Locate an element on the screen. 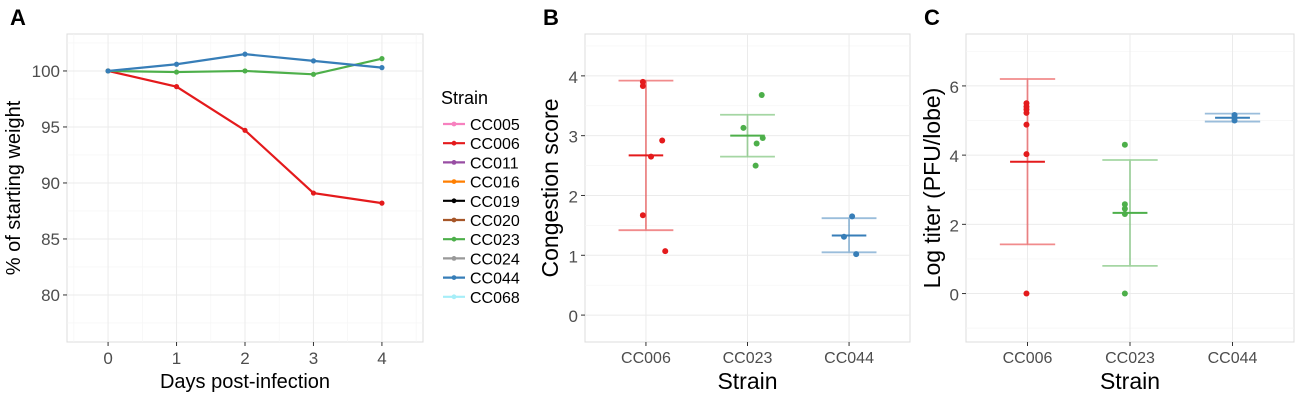 The width and height of the screenshot is (1300, 400). panel-b-y-tick-label: 4 is located at coordinates (573, 77).